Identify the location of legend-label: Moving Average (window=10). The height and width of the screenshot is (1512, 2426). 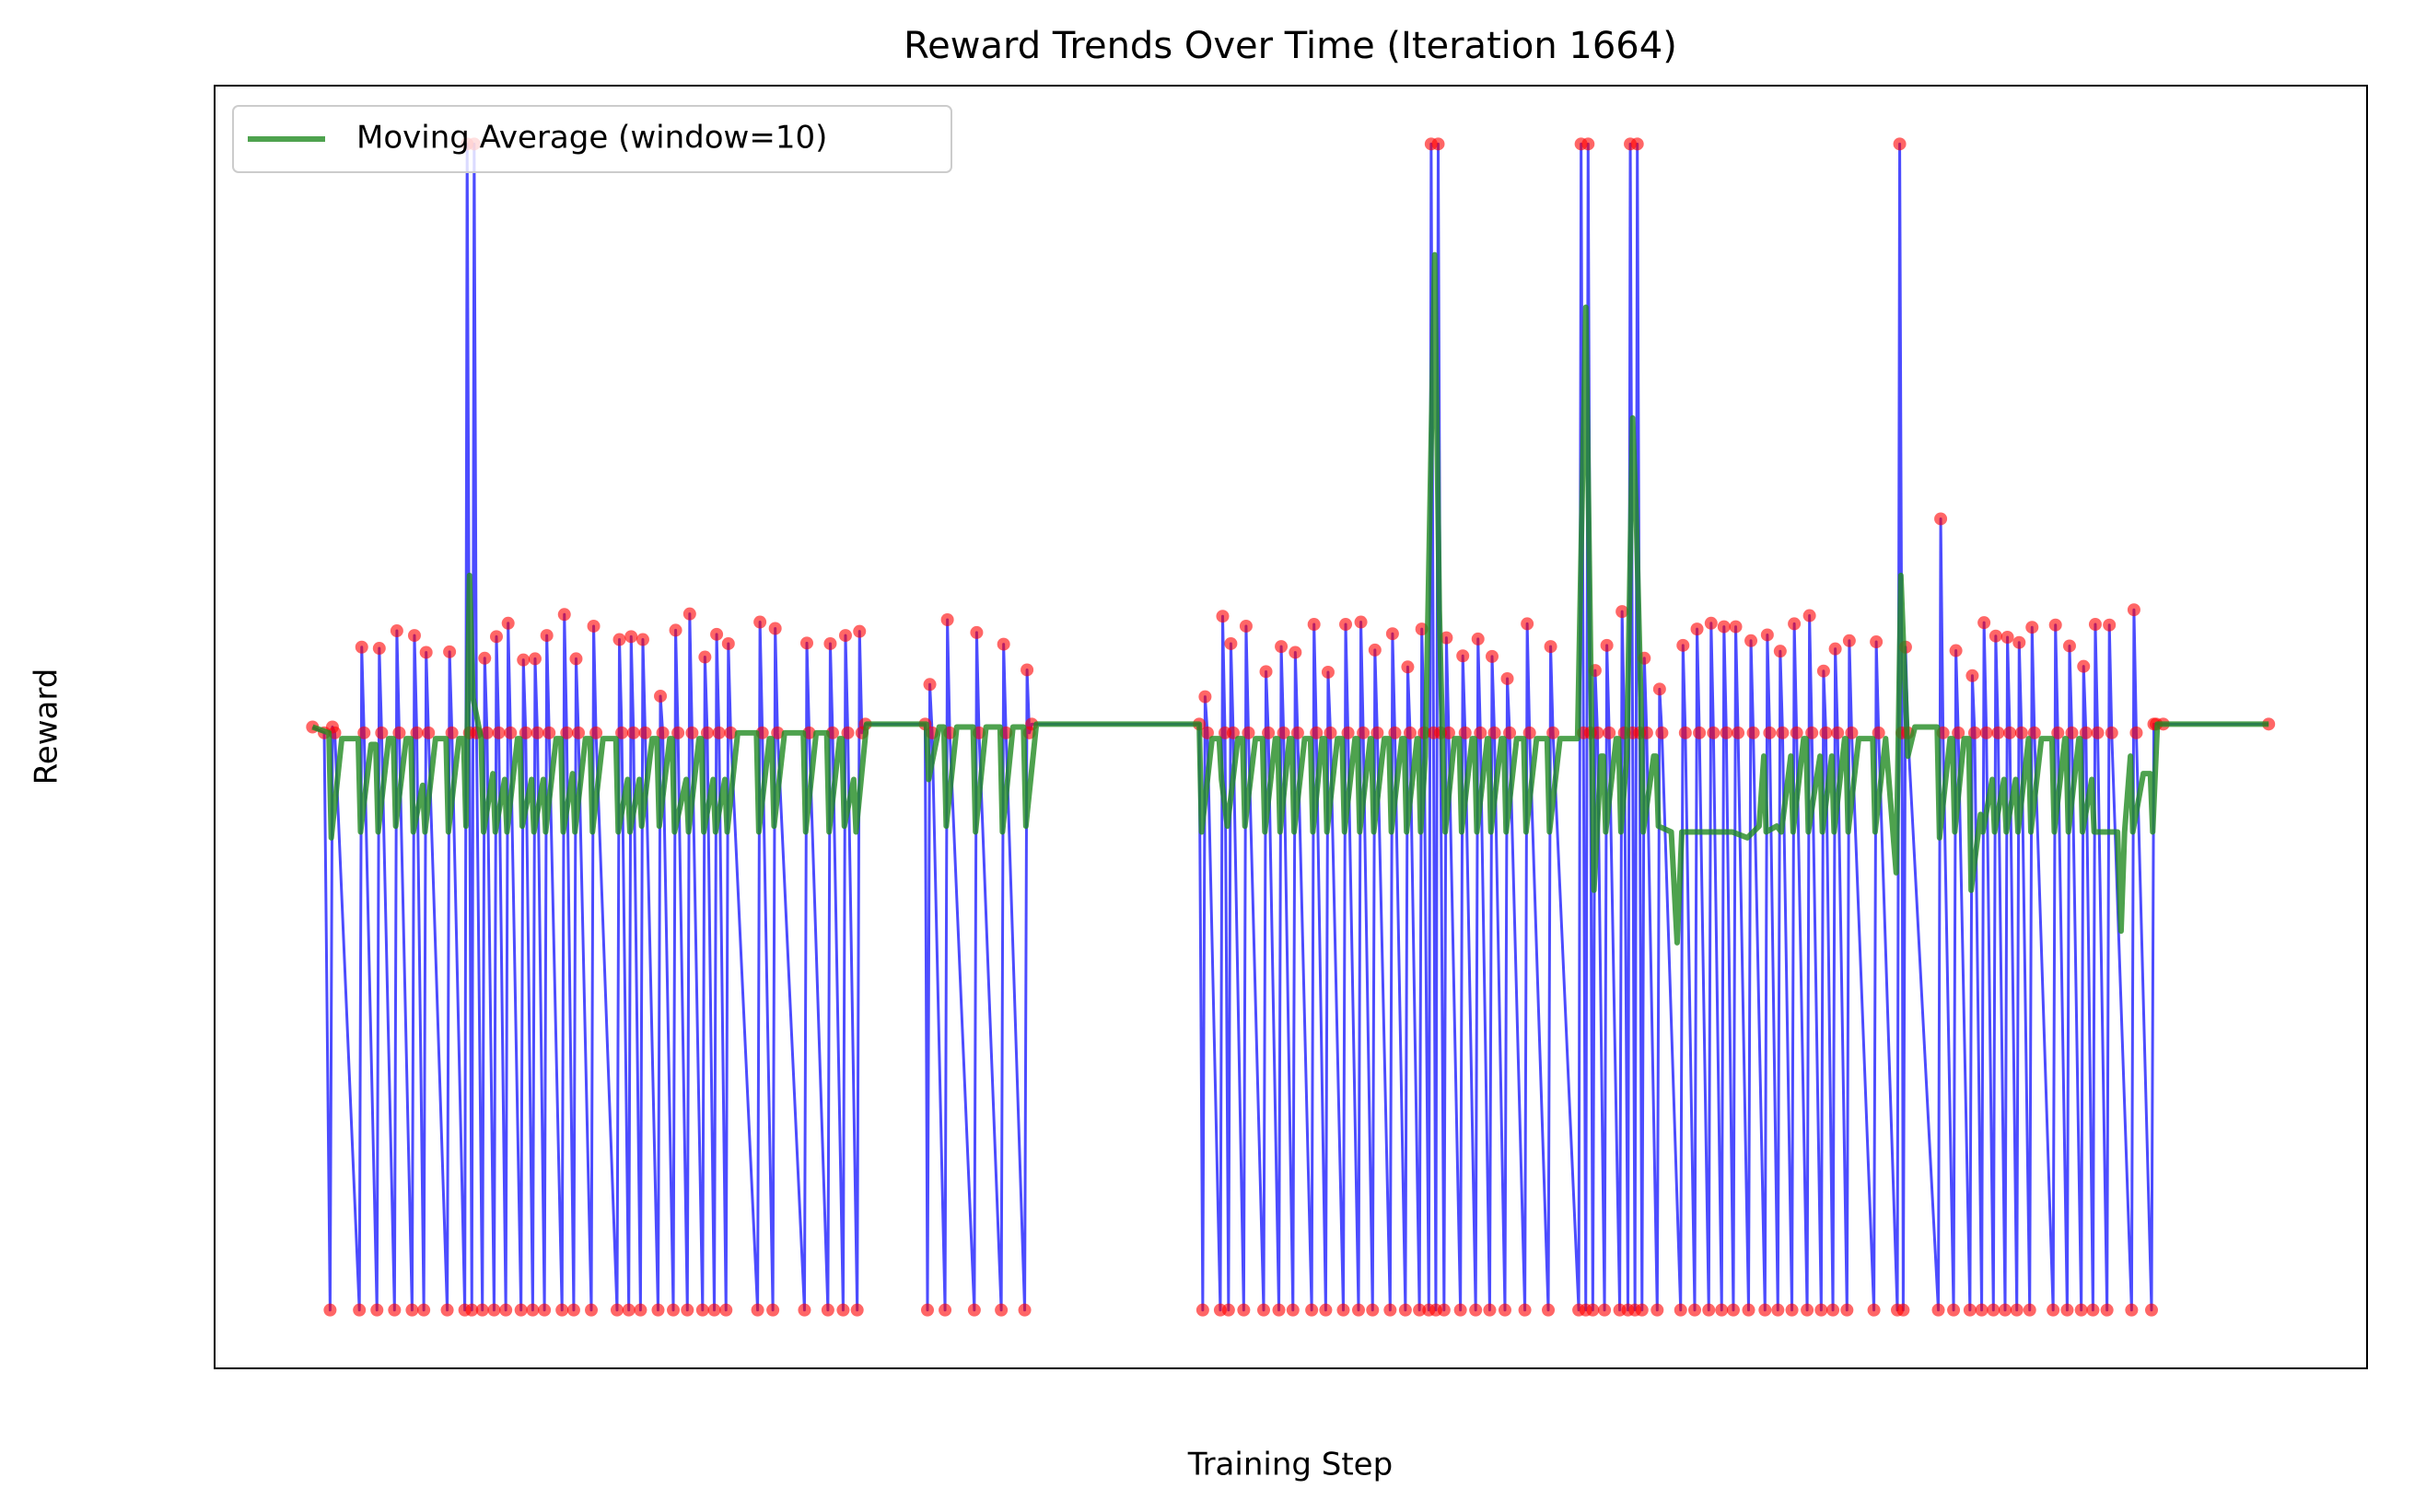
(591, 138).